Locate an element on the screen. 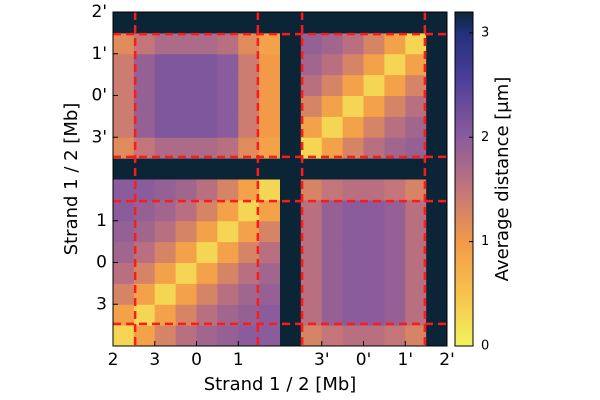 This screenshot has height=400, width=600. y-tick-label: 0 is located at coordinates (101, 263).